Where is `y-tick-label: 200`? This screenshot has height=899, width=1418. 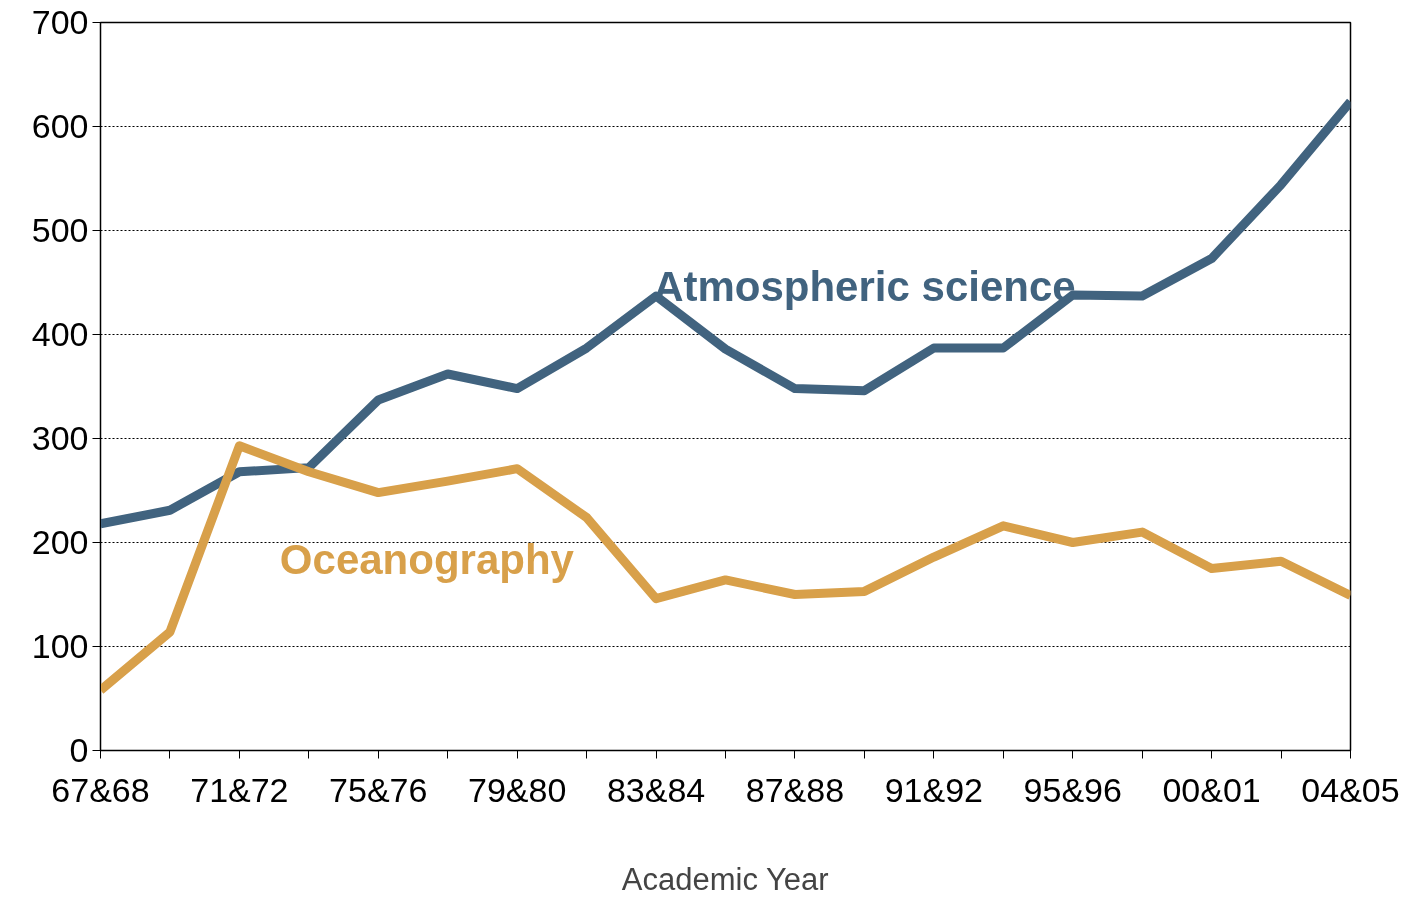
y-tick-label: 200 is located at coordinates (60, 542).